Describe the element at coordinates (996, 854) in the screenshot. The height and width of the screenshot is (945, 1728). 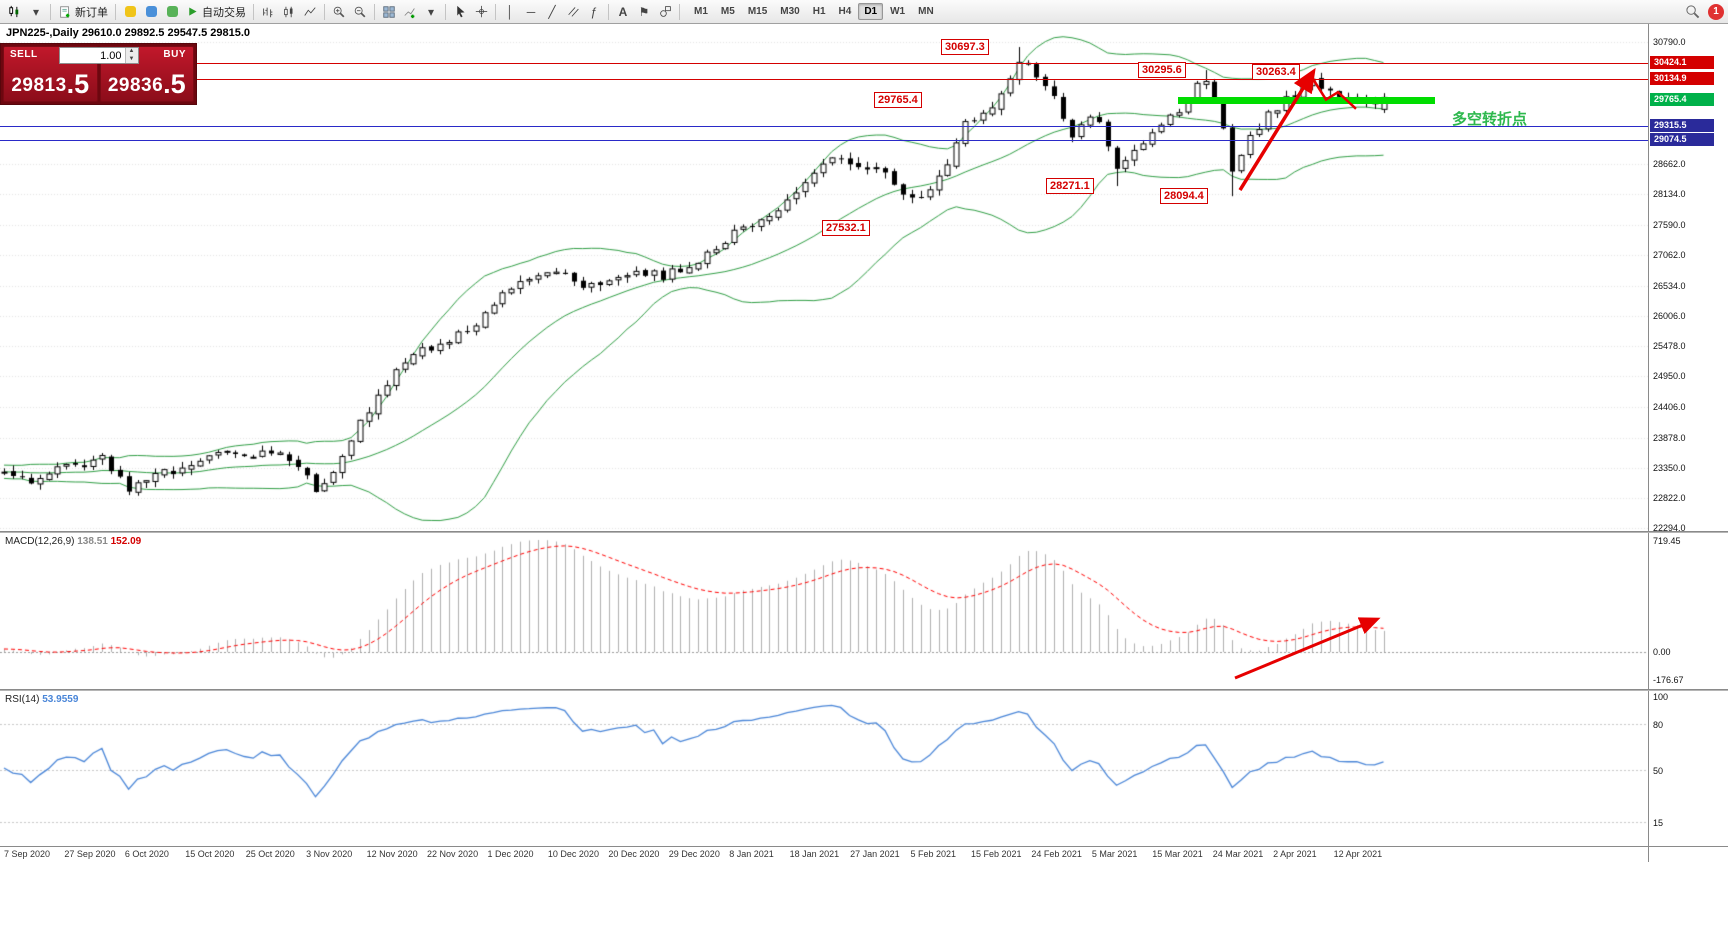
I see `date-axis-label: 15 Feb 2021` at that location.